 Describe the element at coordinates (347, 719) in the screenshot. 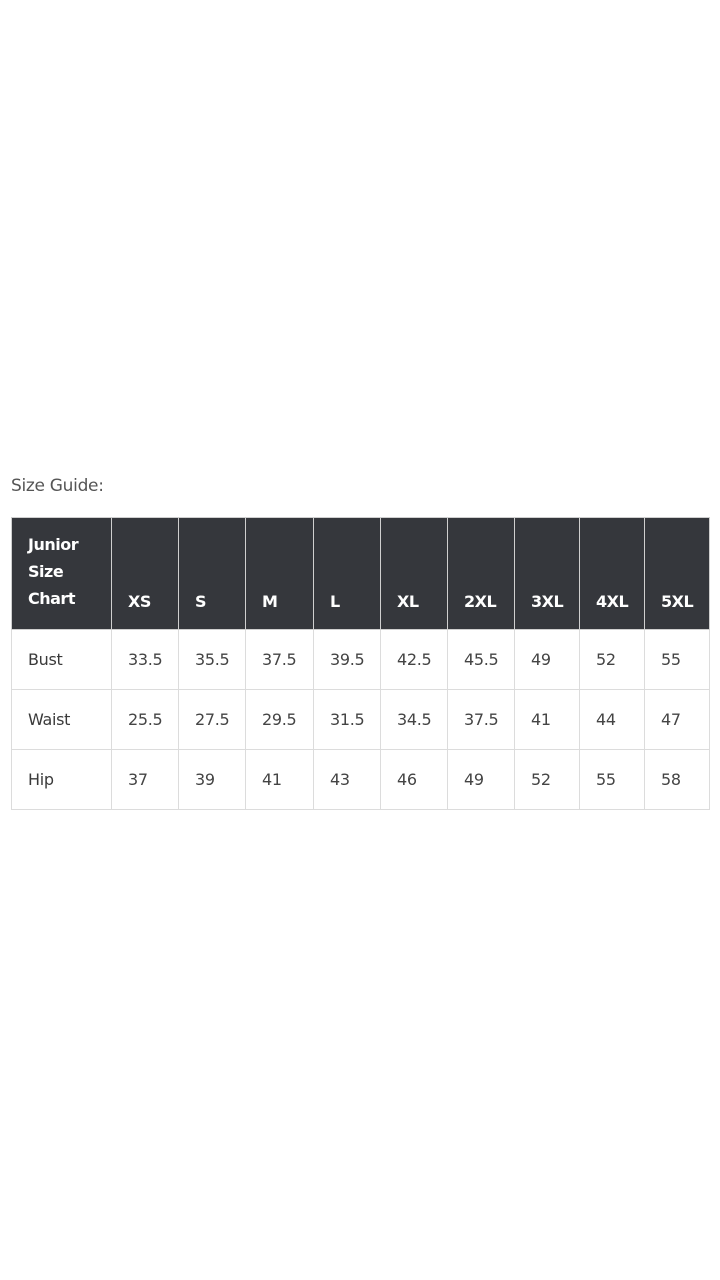

I see `table-cell: 31.5` at that location.